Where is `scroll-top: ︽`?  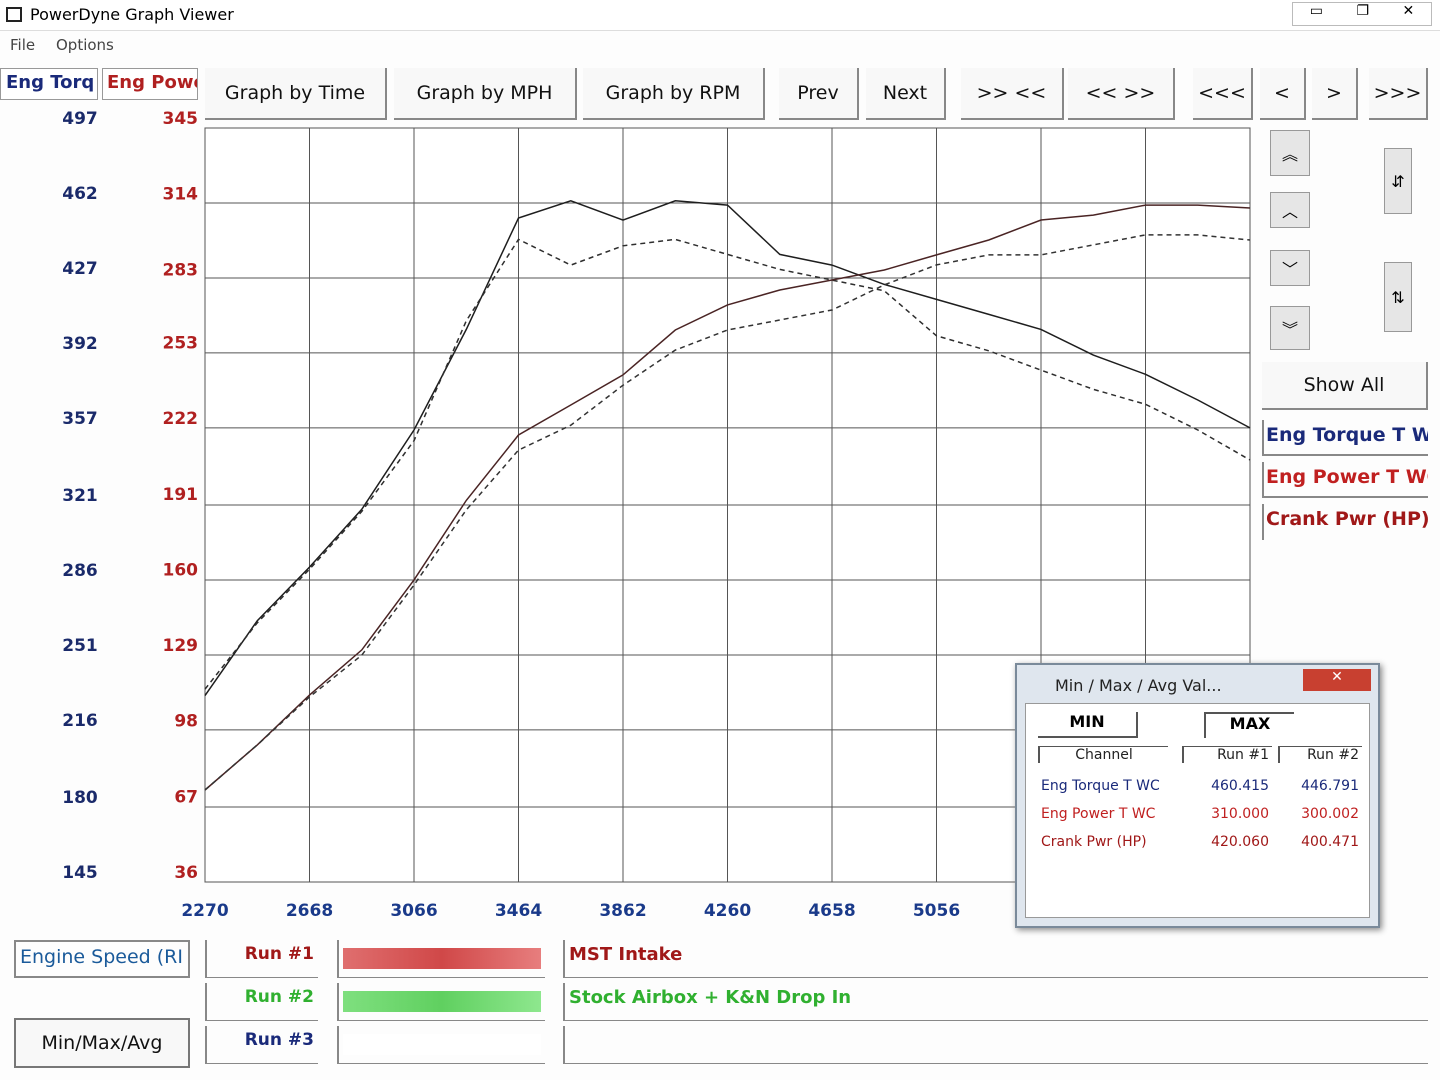 scroll-top: ︽ is located at coordinates (1290, 153).